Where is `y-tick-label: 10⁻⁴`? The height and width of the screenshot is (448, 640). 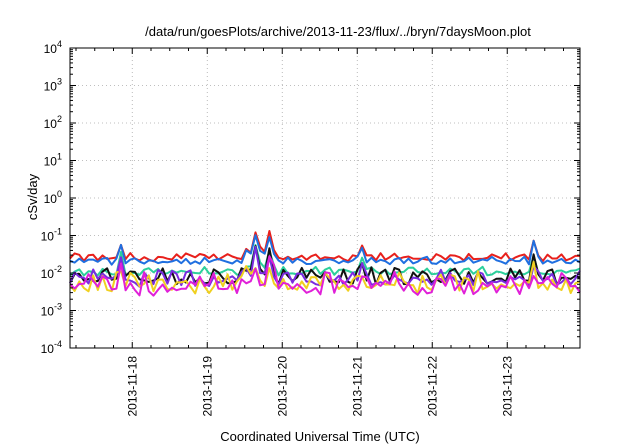
y-tick-label: 10⁻⁴ is located at coordinates (51, 347).